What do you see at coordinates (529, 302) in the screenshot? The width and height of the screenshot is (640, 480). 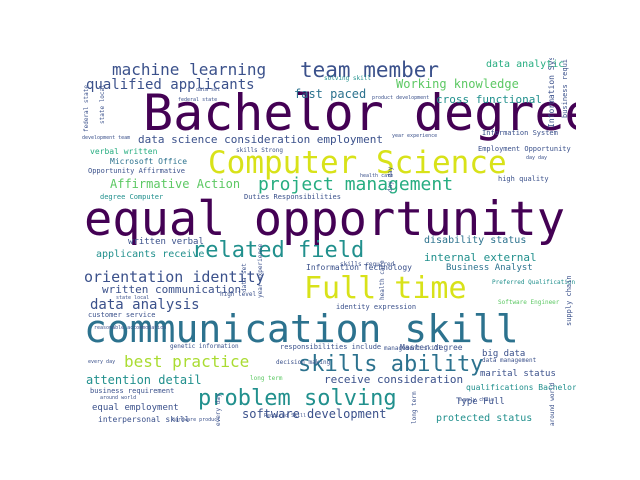 I see `word-software-engineer: Software Engineer` at bounding box center [529, 302].